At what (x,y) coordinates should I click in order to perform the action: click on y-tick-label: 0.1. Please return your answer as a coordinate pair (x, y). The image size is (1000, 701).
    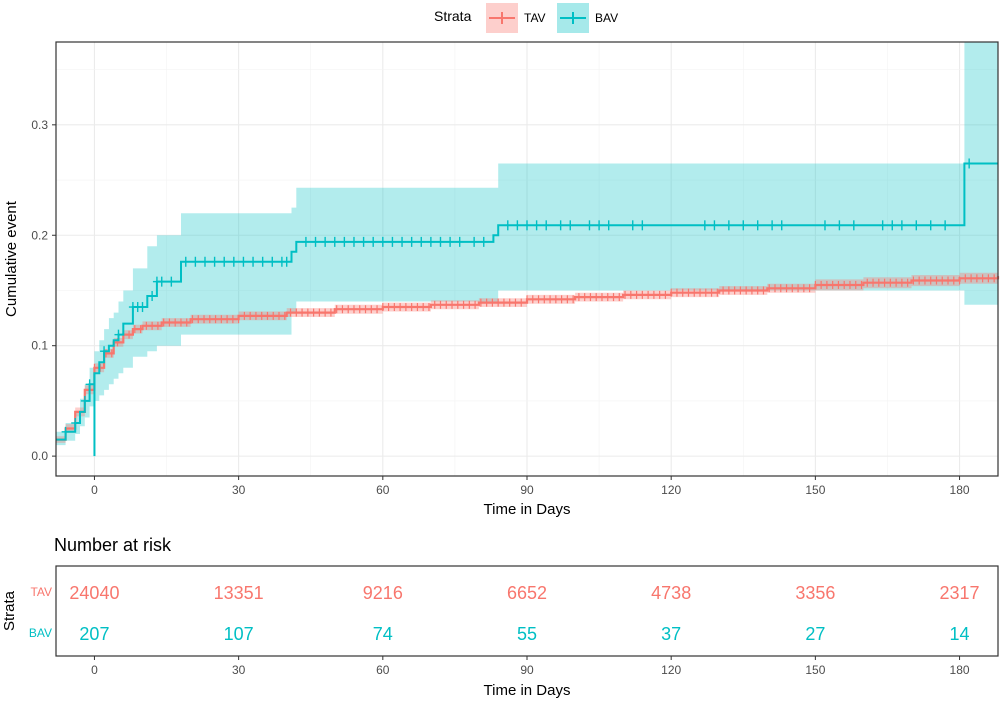
    Looking at the image, I should click on (39, 346).